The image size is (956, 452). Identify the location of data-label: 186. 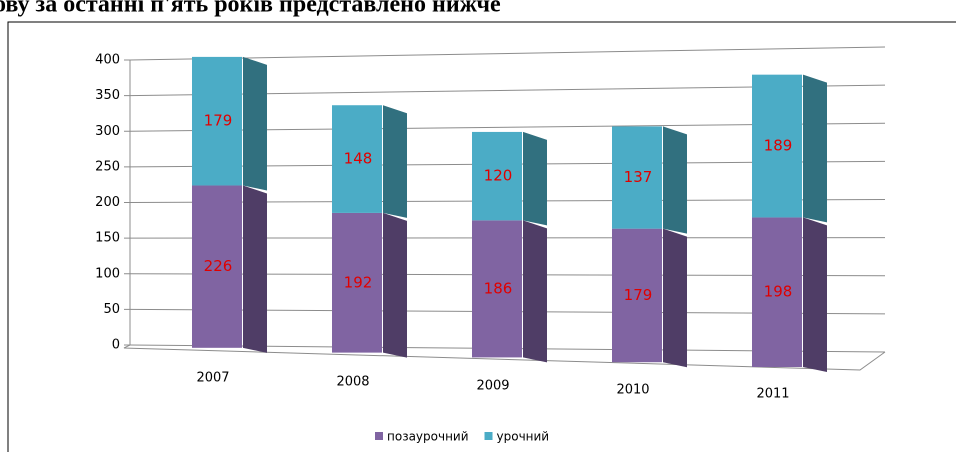
(498, 288).